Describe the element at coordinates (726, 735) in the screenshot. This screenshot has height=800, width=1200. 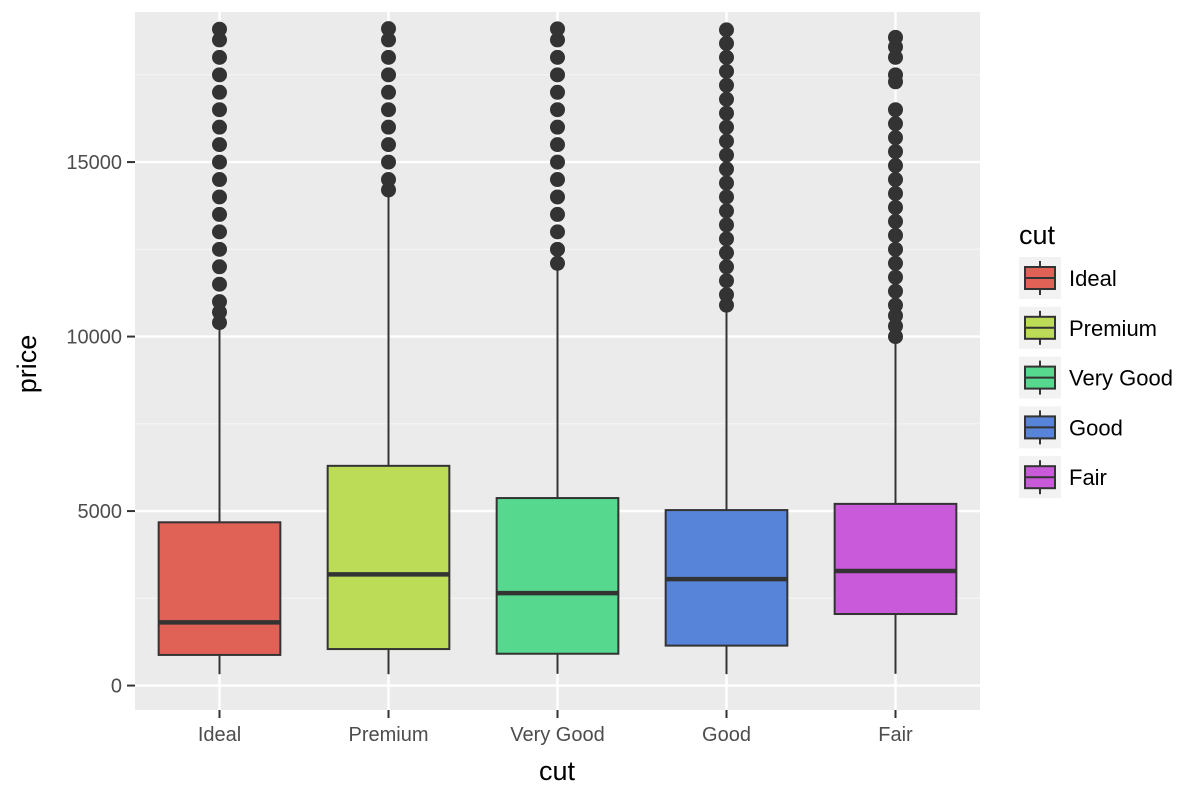
I see `x-tick-label: Good` at that location.